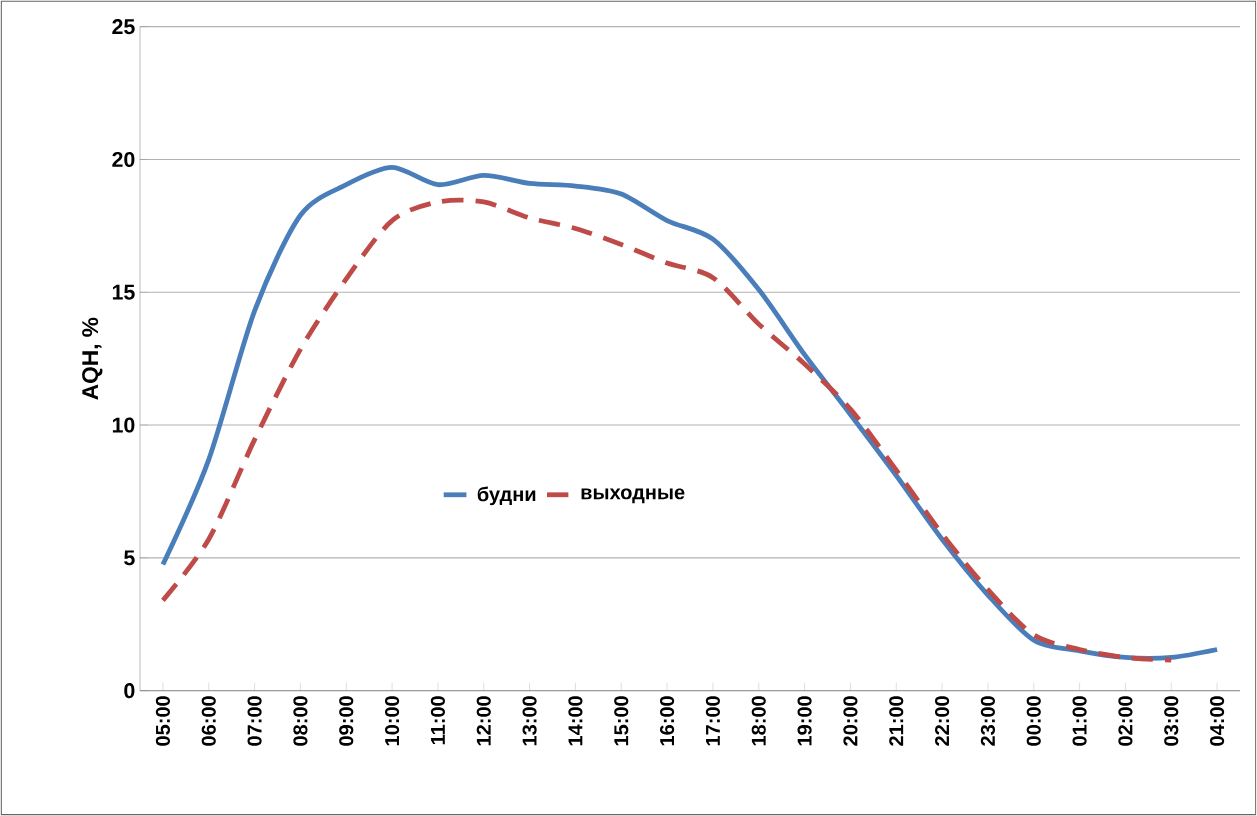 This screenshot has height=816, width=1257. I want to click on x-tick-label: 00:00, so click(1033, 721).